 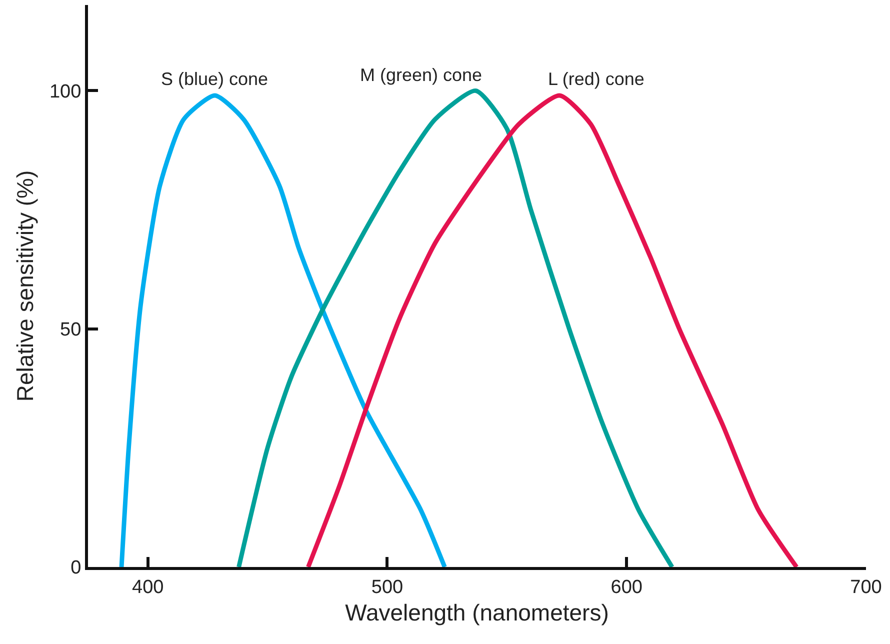 What do you see at coordinates (25, 286) in the screenshot?
I see `y-axis-title: Relative sensitivity (%)` at bounding box center [25, 286].